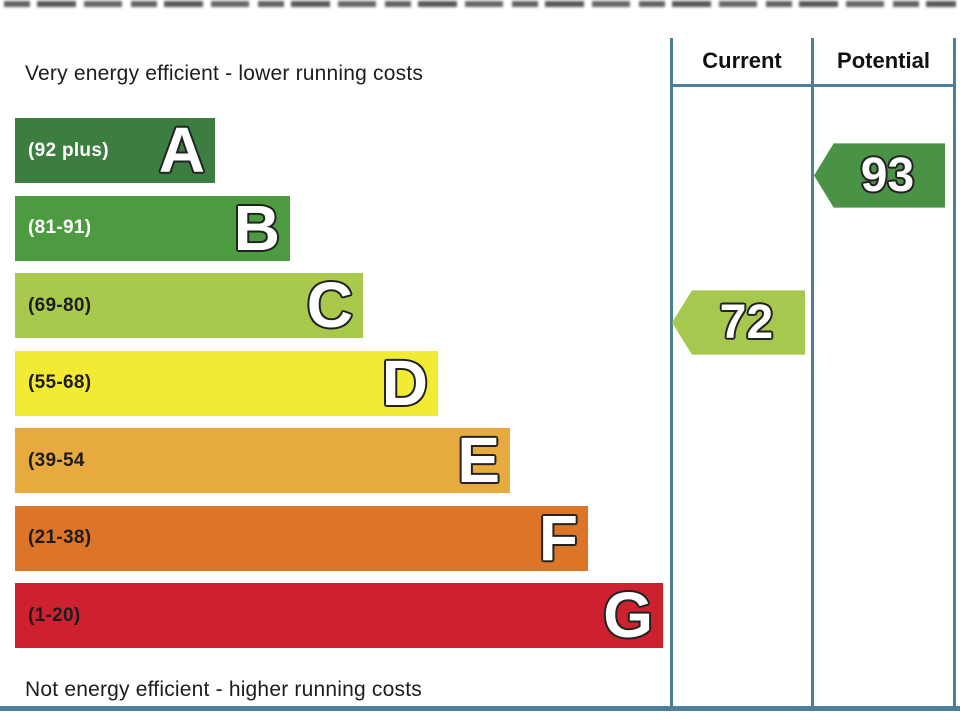 Image resolution: width=960 pixels, height=720 pixels. Describe the element at coordinates (54, 615) in the screenshot. I see `band-range-label: (1-20)` at that location.